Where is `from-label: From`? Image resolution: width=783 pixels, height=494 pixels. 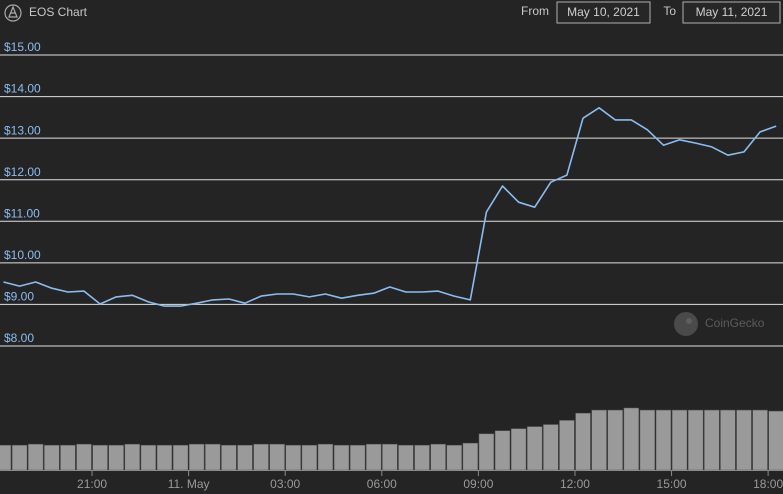
from-label: From is located at coordinates (535, 11).